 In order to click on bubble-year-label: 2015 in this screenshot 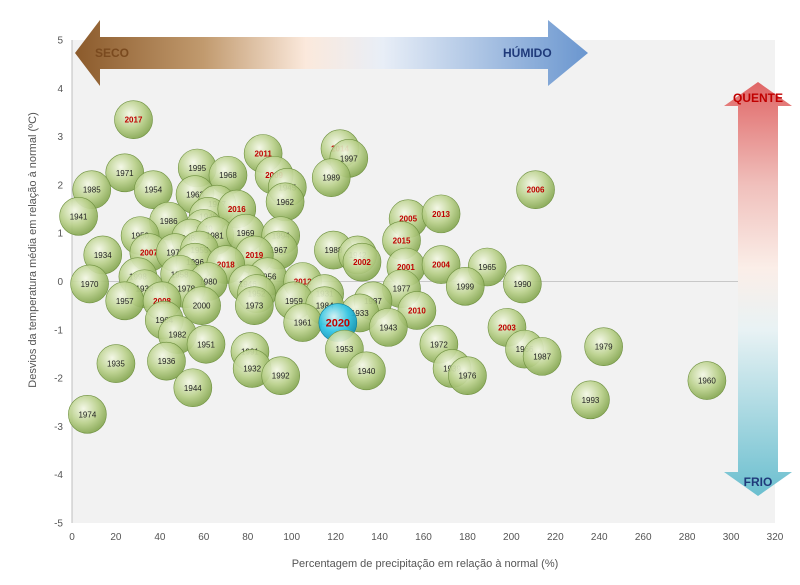, I will do `click(402, 240)`.